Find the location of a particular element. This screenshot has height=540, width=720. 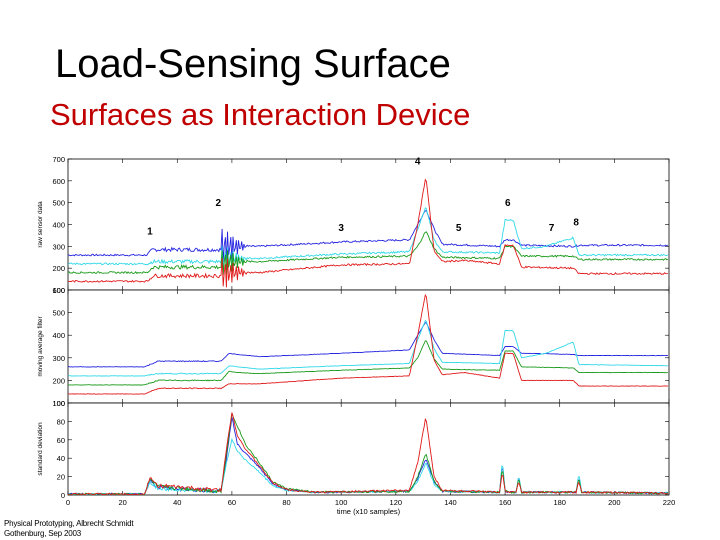

x-tick-label: 100 is located at coordinates (341, 502).